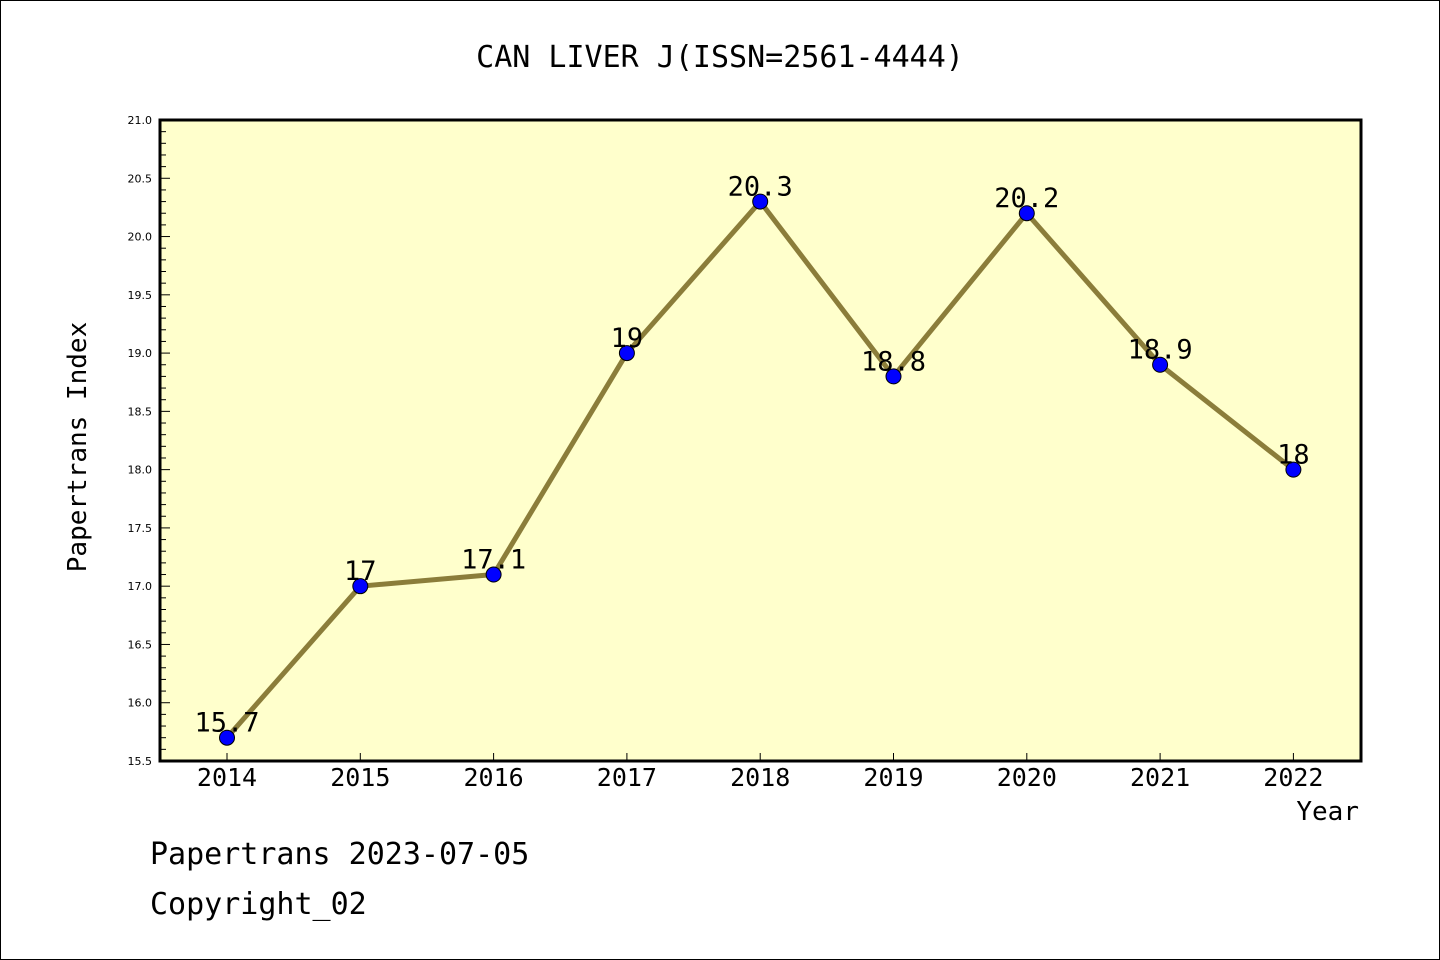 This screenshot has height=960, width=1440. Describe the element at coordinates (140, 411) in the screenshot. I see `y-tick-label: 18.5` at that location.